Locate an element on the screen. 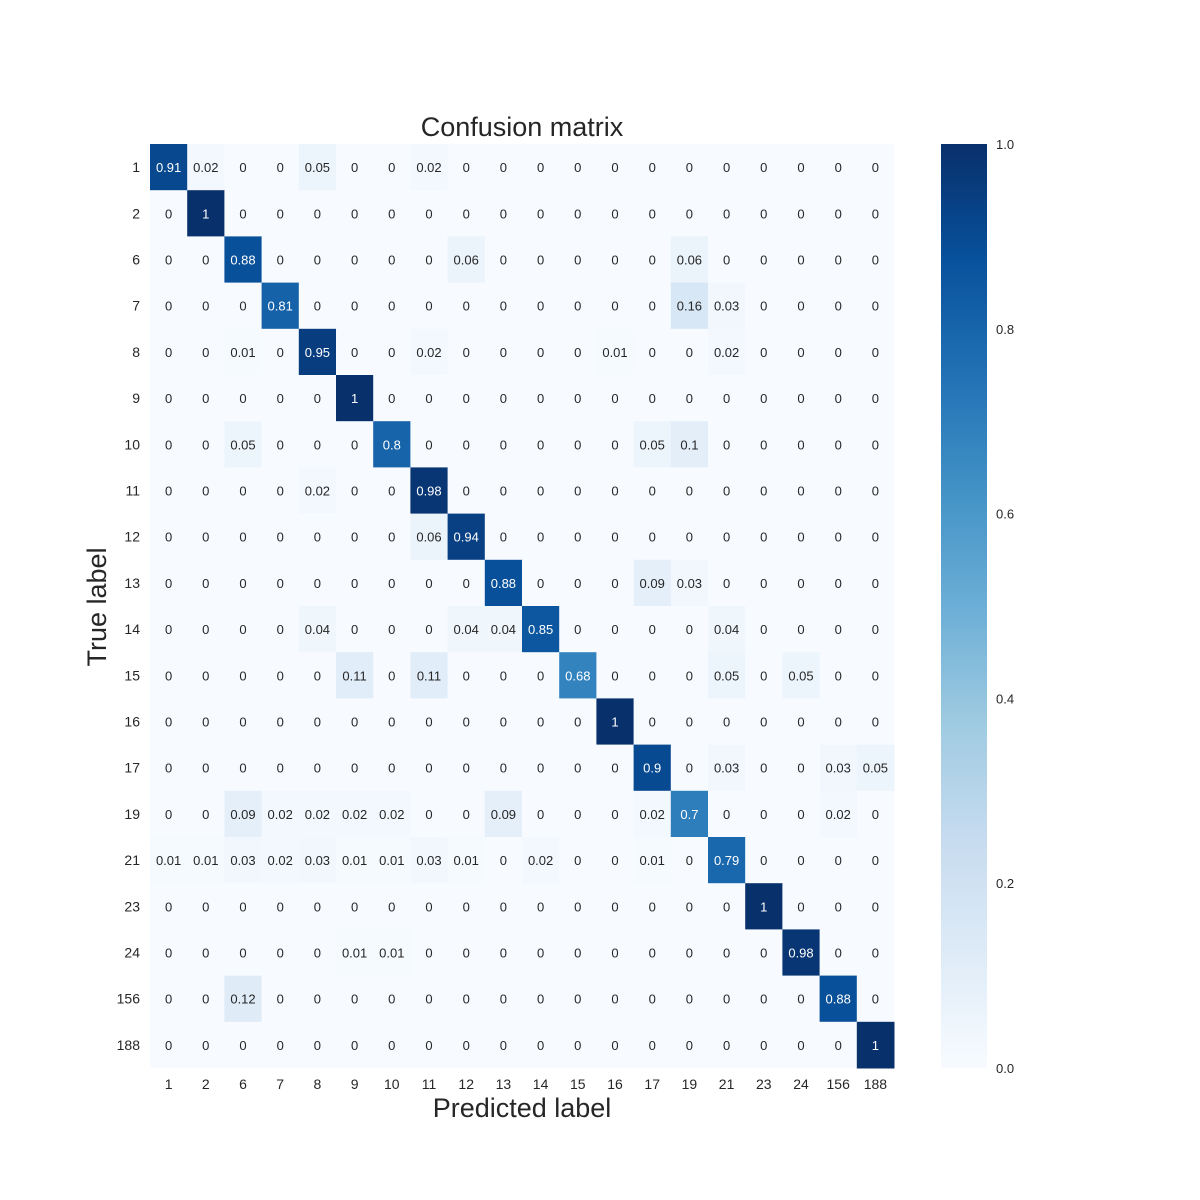 The width and height of the screenshot is (1200, 1200). cell-value-label: 0.04 is located at coordinates (466, 629).